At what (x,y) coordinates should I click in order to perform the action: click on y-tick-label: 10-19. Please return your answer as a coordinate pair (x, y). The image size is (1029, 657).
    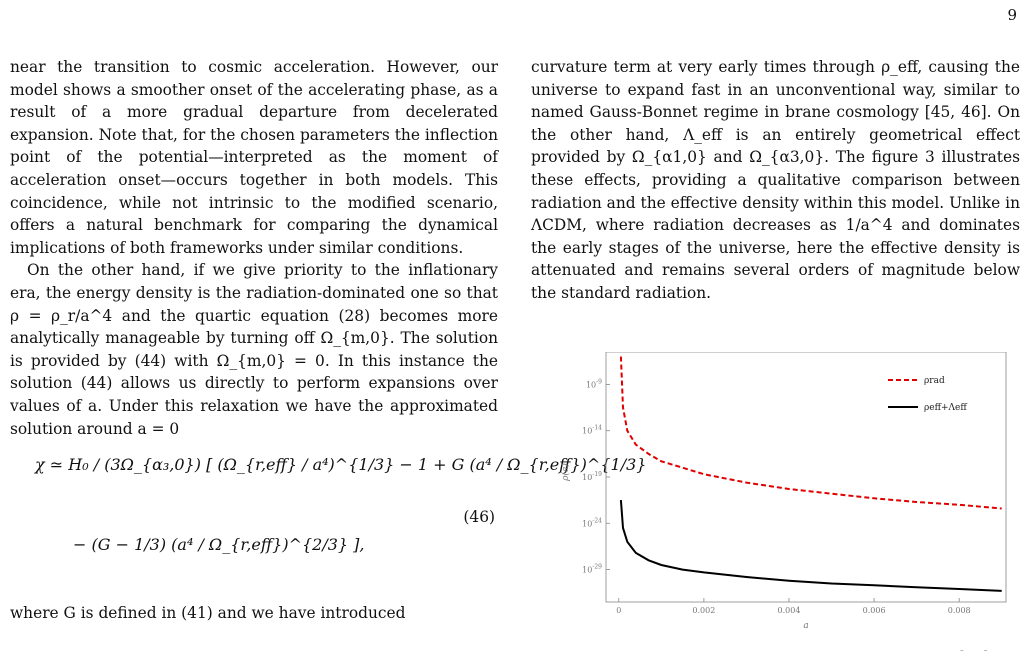
    Looking at the image, I should click on (592, 476).